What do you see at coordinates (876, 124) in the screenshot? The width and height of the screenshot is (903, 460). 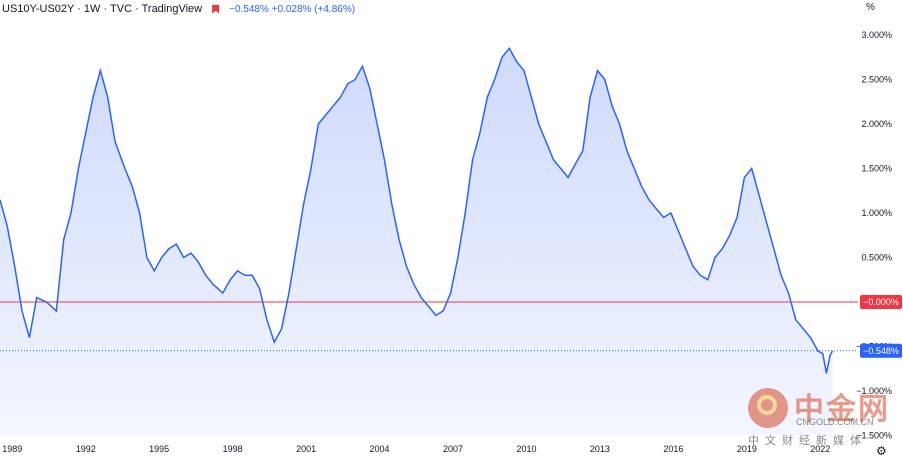 I see `y-tick-label: 2.000%` at bounding box center [876, 124].